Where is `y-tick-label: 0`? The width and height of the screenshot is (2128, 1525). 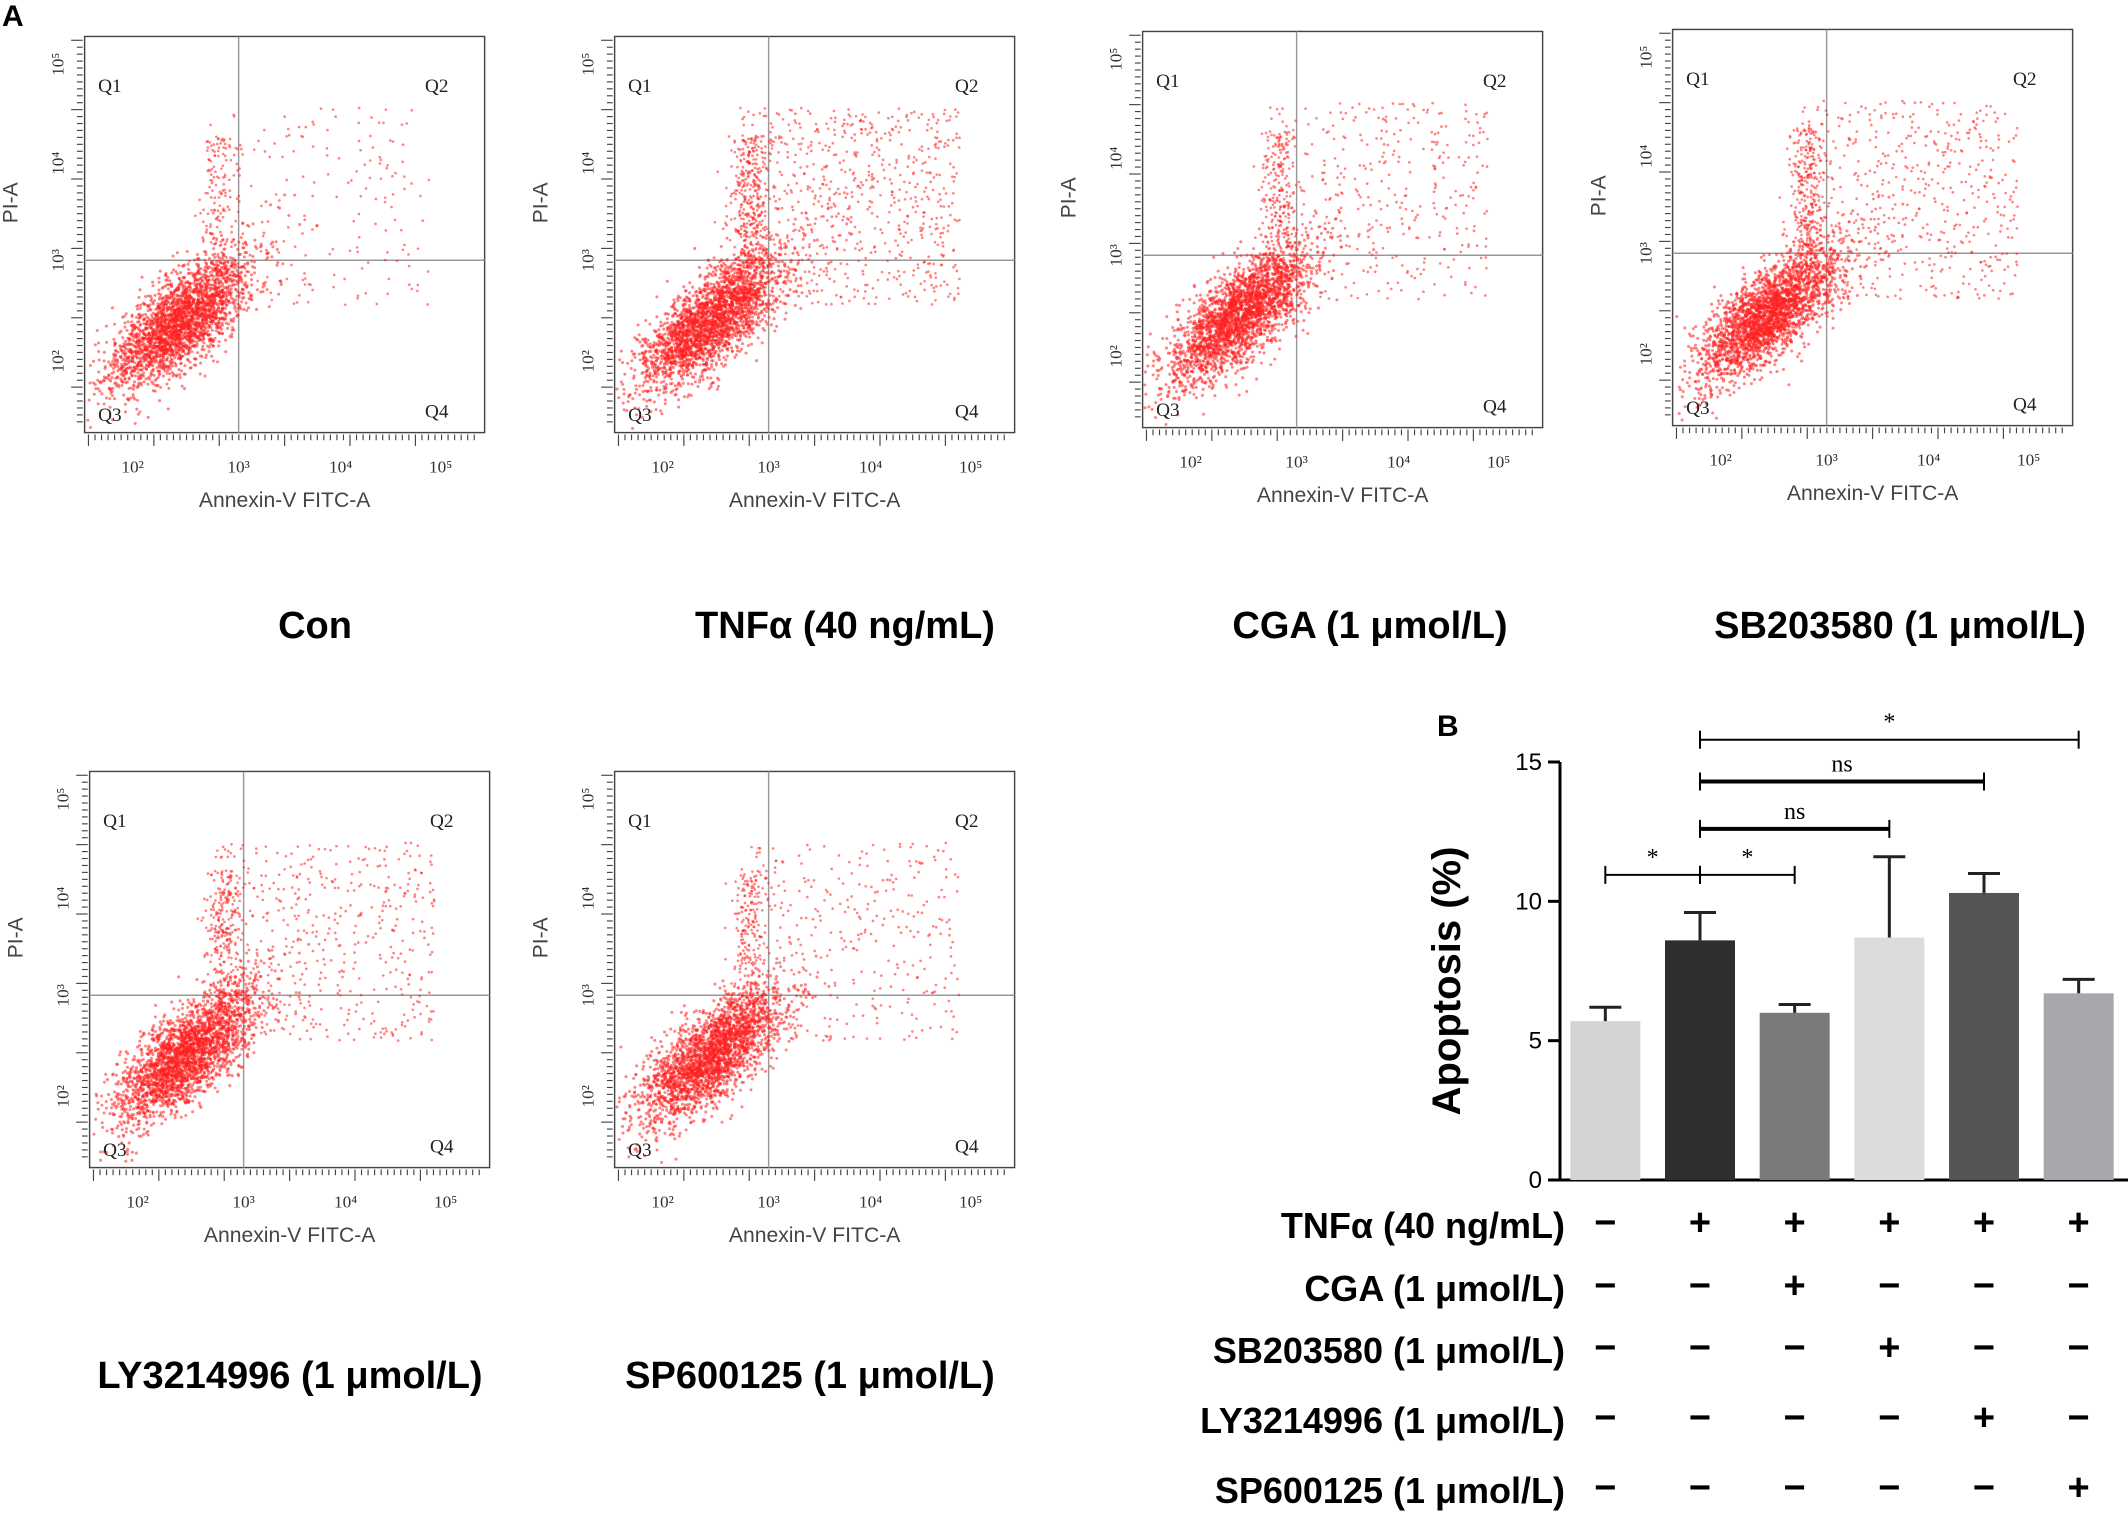
y-tick-label: 0 is located at coordinates (1535, 1180).